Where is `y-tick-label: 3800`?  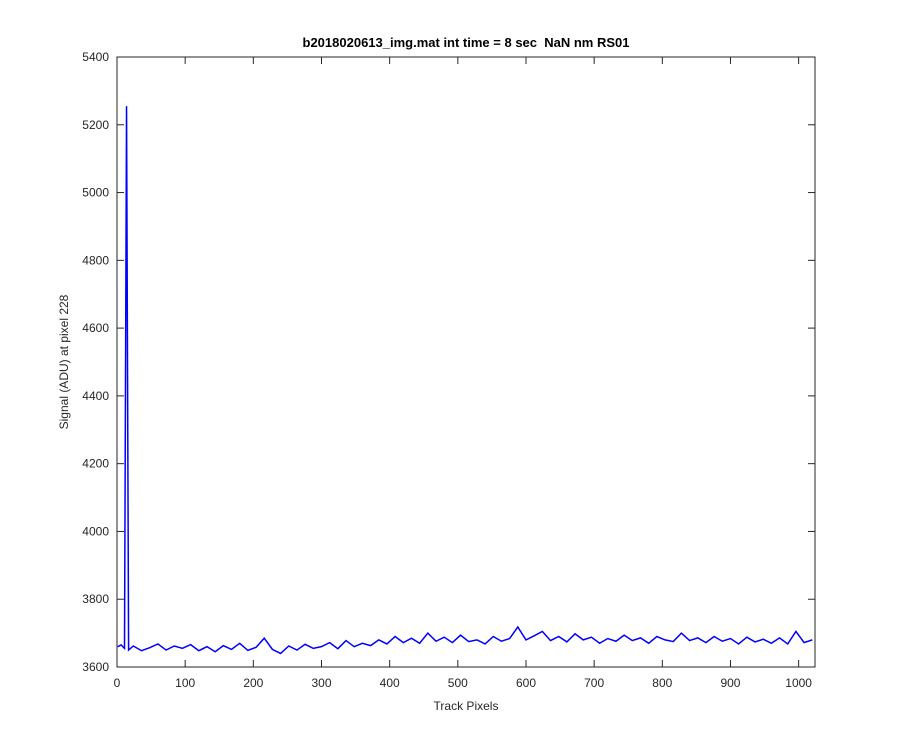
y-tick-label: 3800 is located at coordinates (95, 599).